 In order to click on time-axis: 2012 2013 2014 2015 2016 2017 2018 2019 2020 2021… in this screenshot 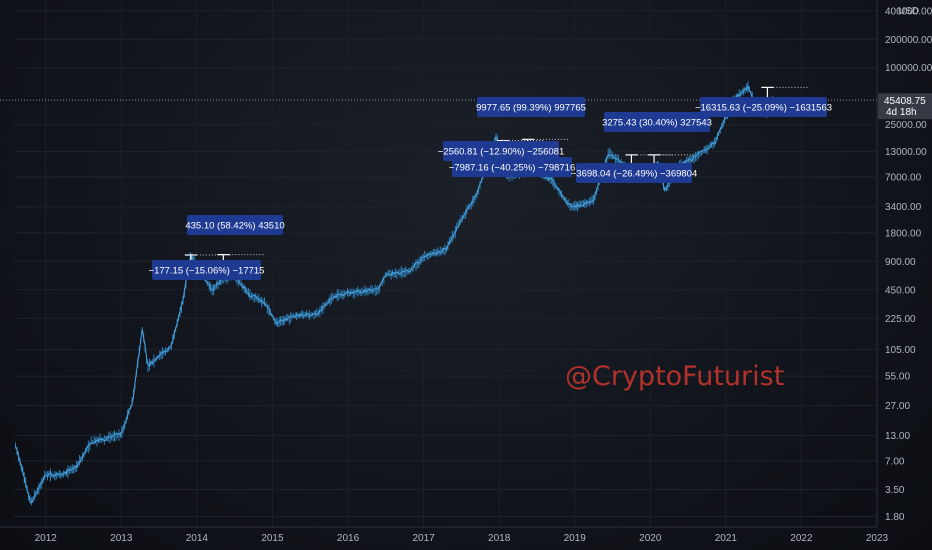, I will do `click(444, 535)`.